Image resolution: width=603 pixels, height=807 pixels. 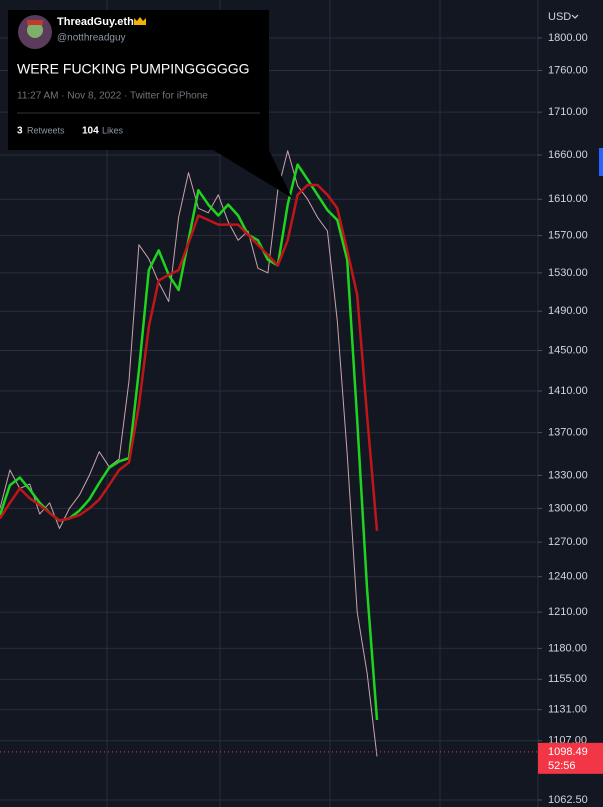 I want to click on countdown-label: 52:56, so click(x=562, y=766).